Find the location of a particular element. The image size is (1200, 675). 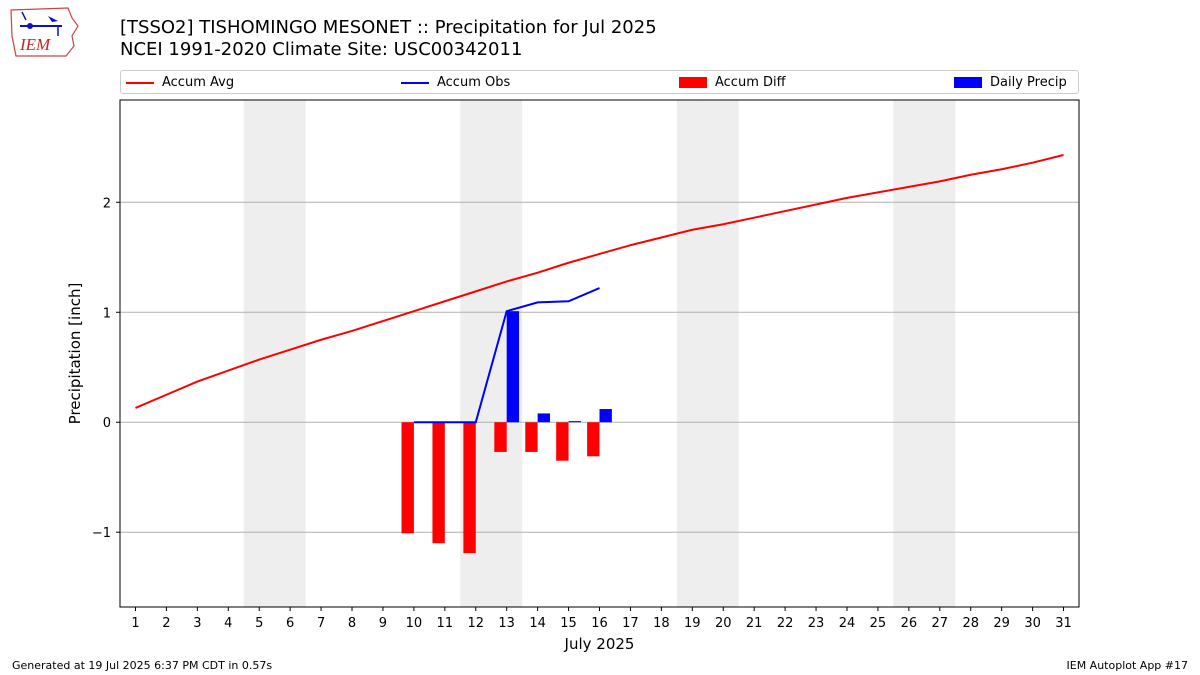

x-tick-label: 22 is located at coordinates (785, 623).